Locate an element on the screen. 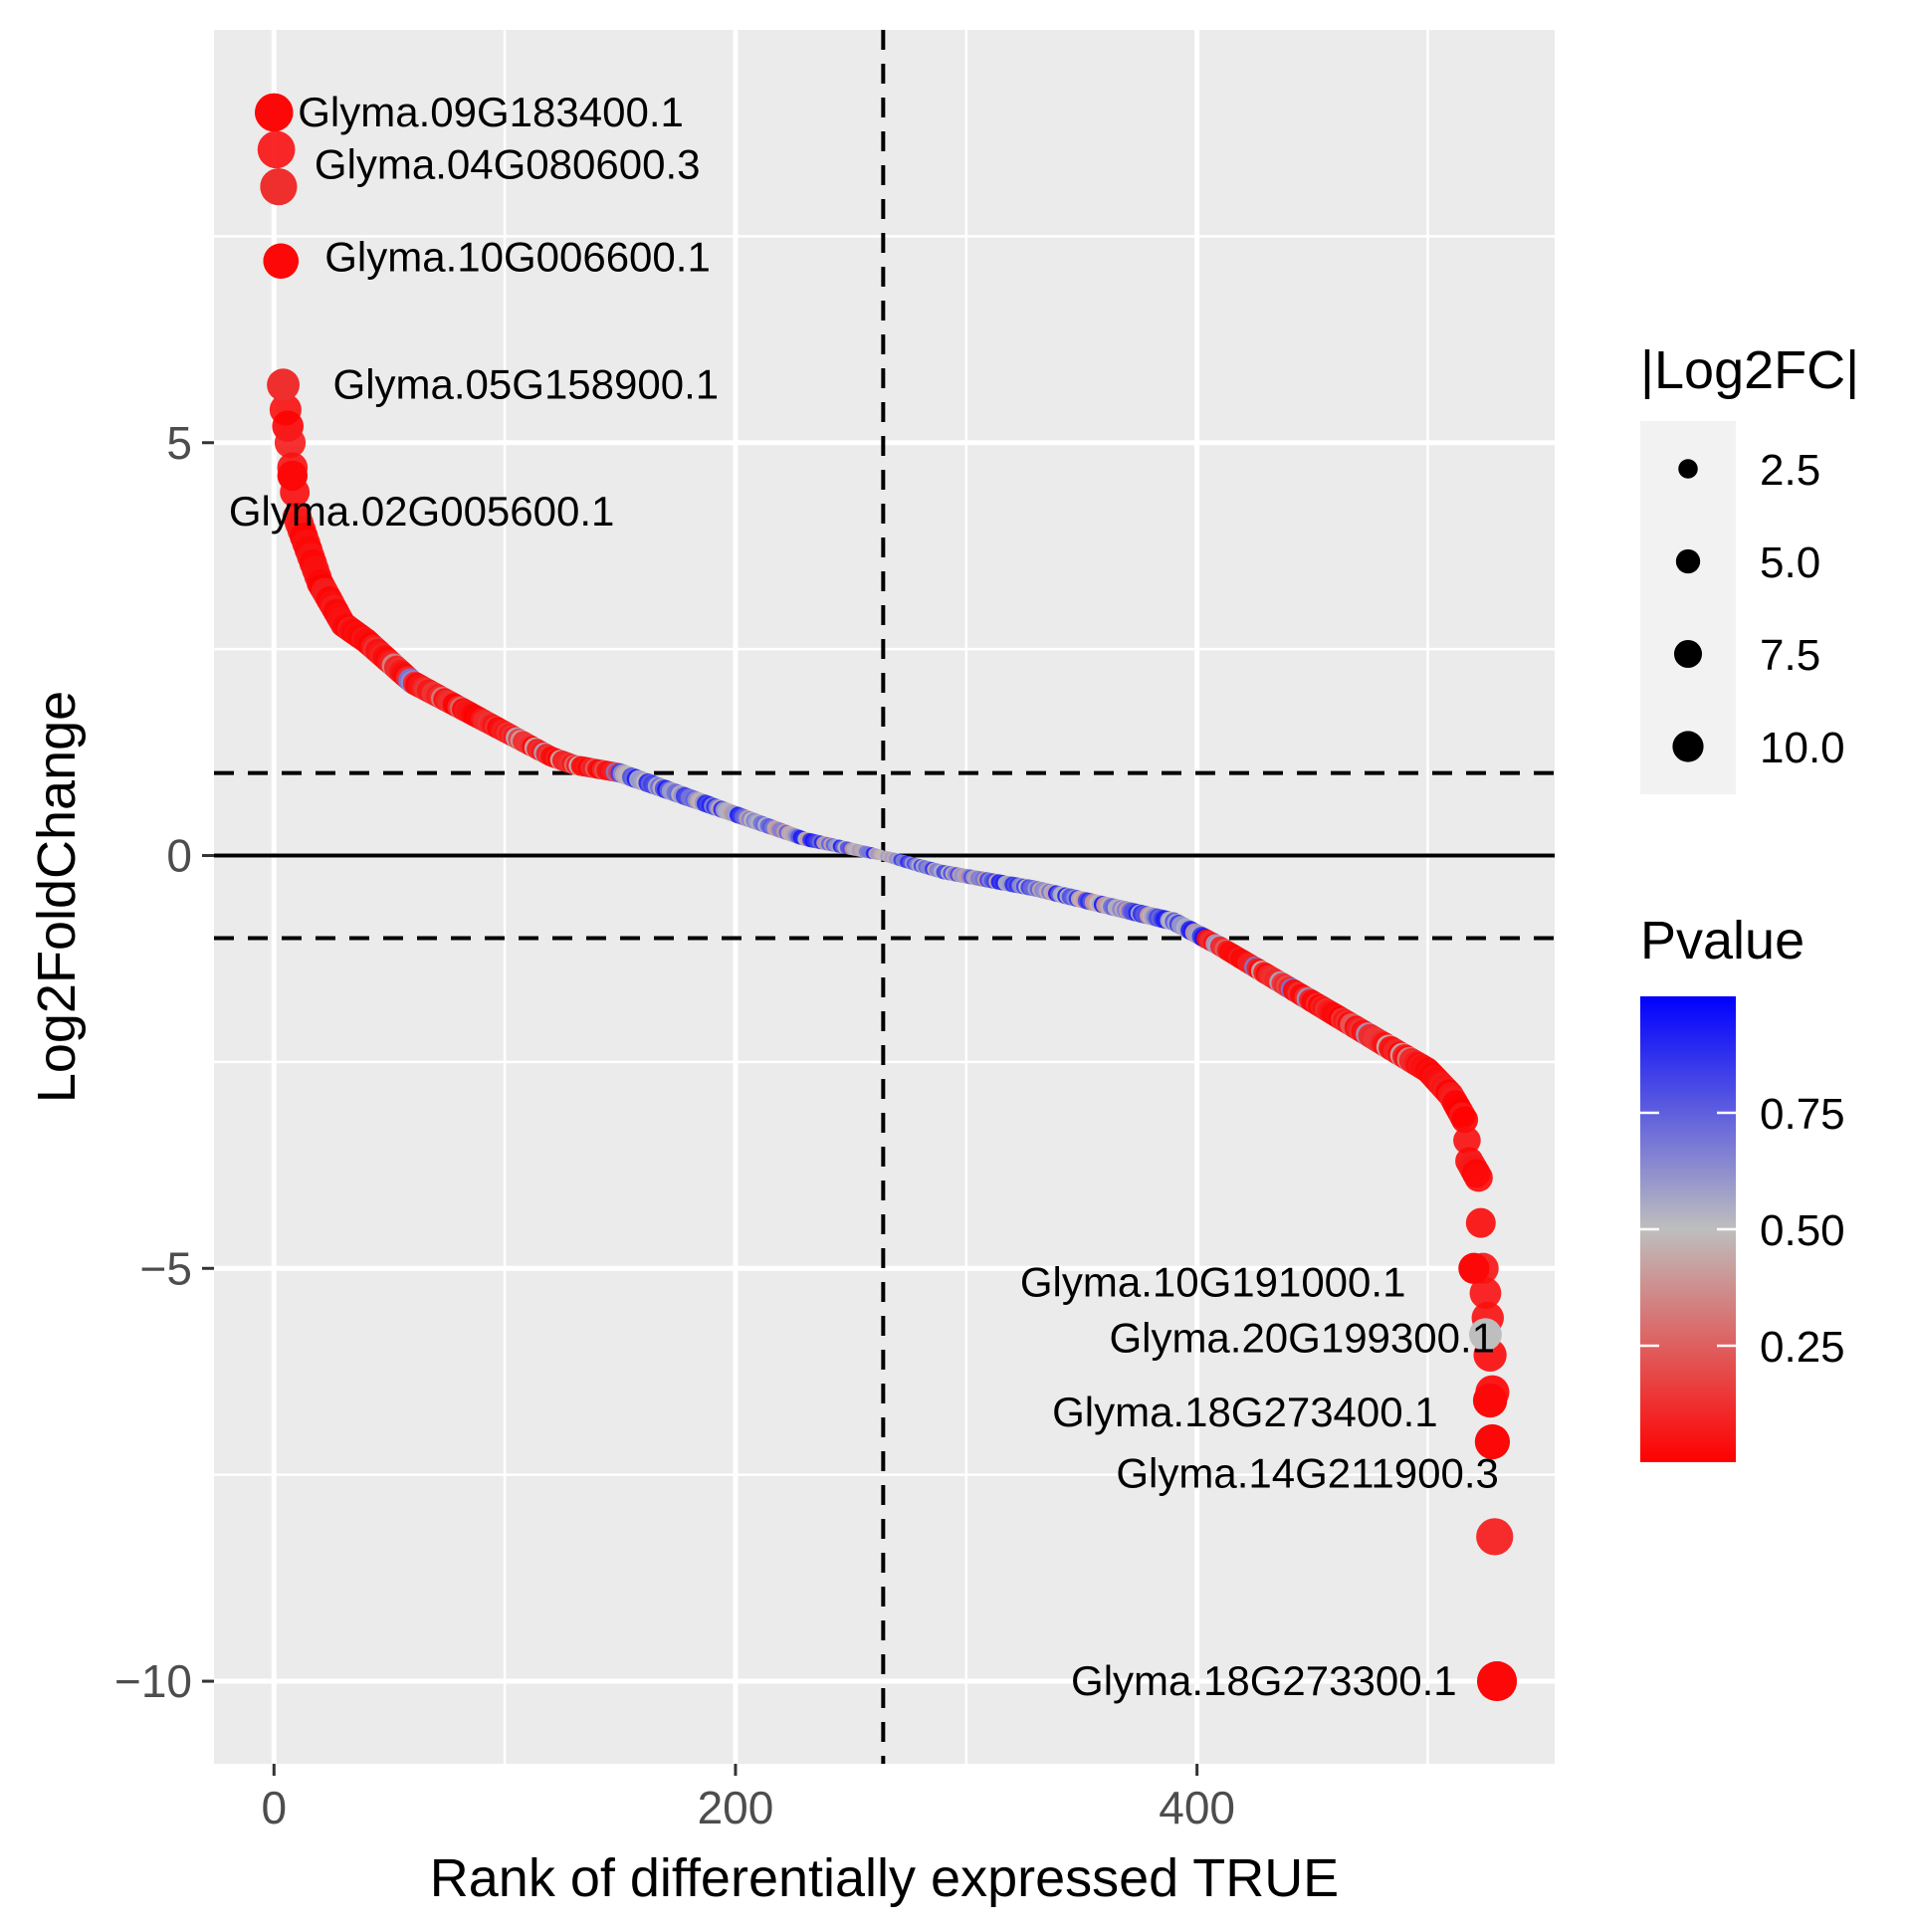 The height and width of the screenshot is (1932, 1910). size-legend-label: 2.5 is located at coordinates (1790, 470).